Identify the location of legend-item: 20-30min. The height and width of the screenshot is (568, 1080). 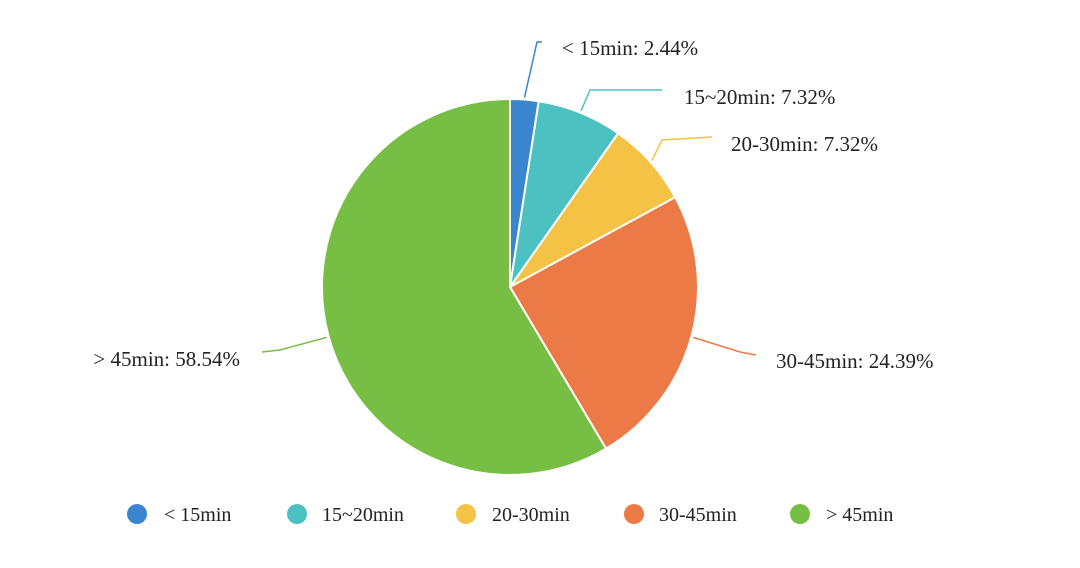
(513, 515).